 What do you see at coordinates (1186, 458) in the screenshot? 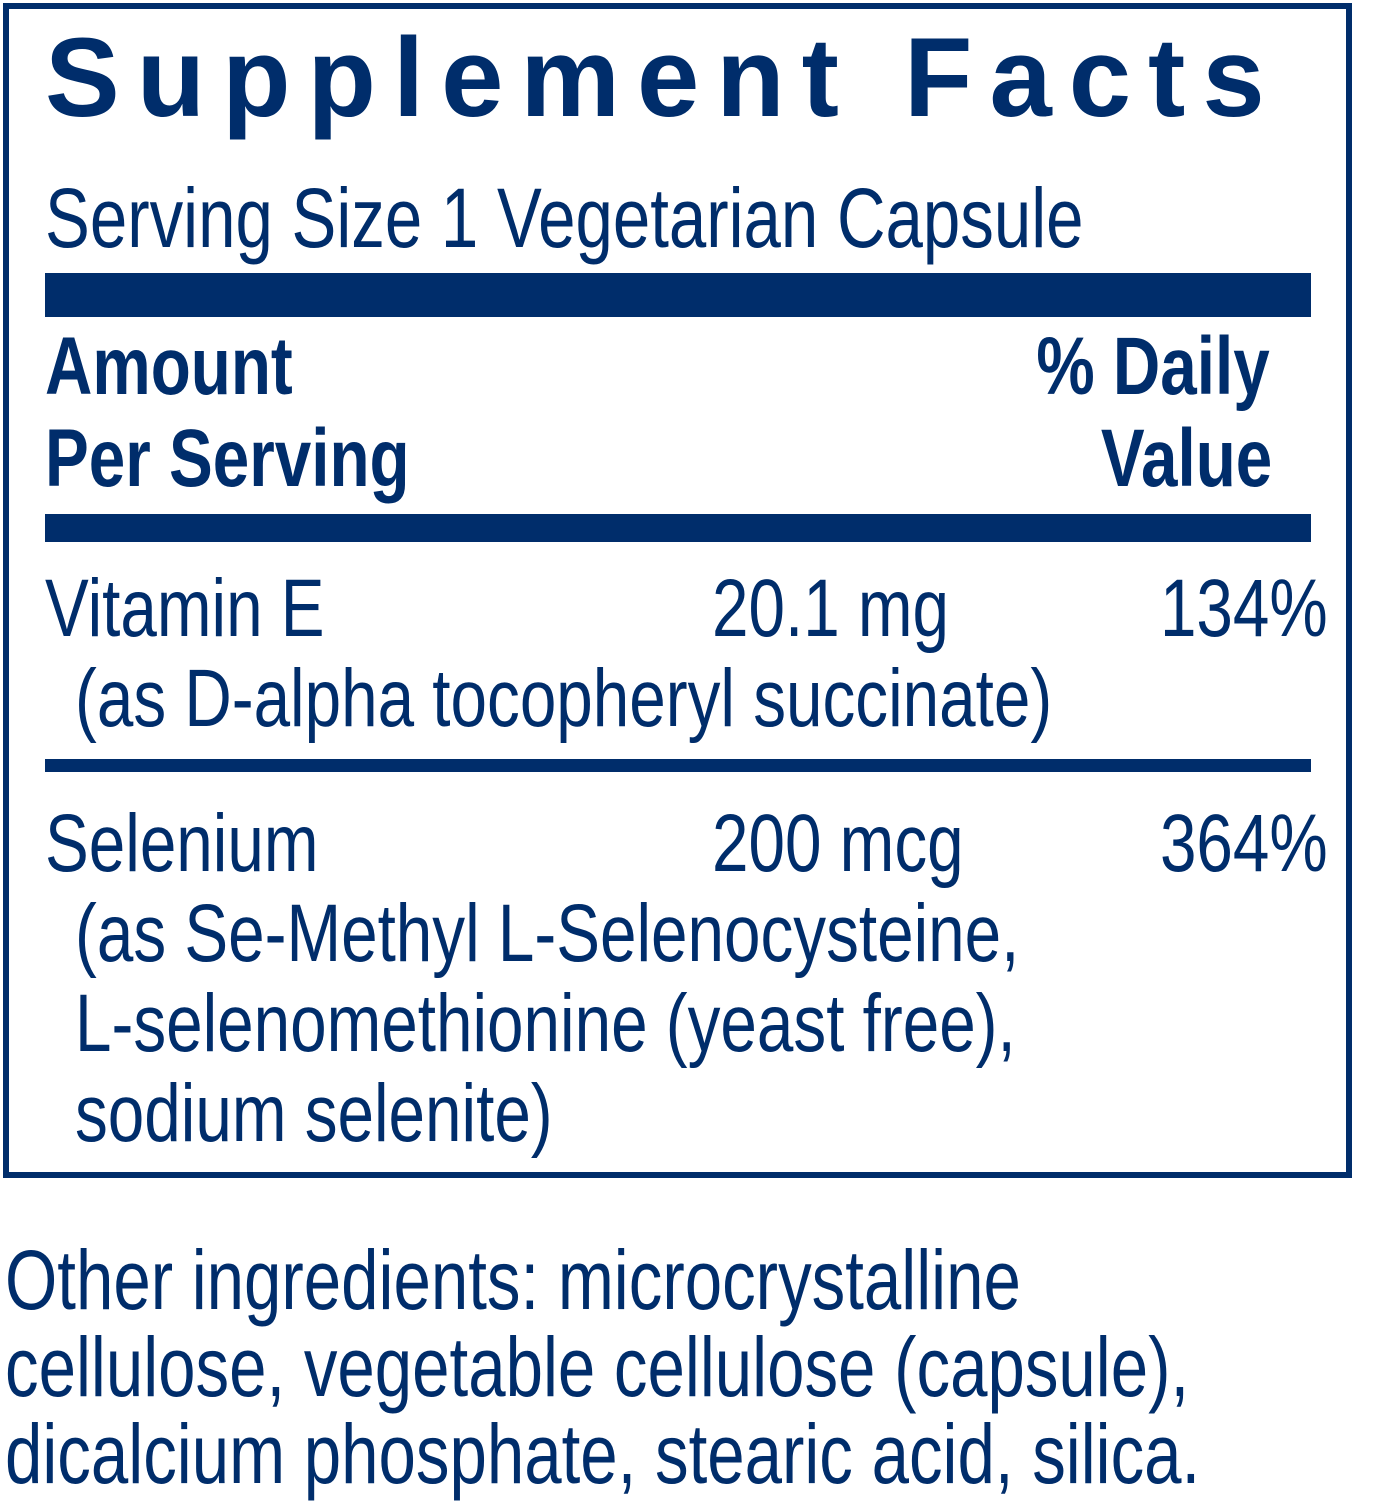
I see `value-header: Value` at bounding box center [1186, 458].